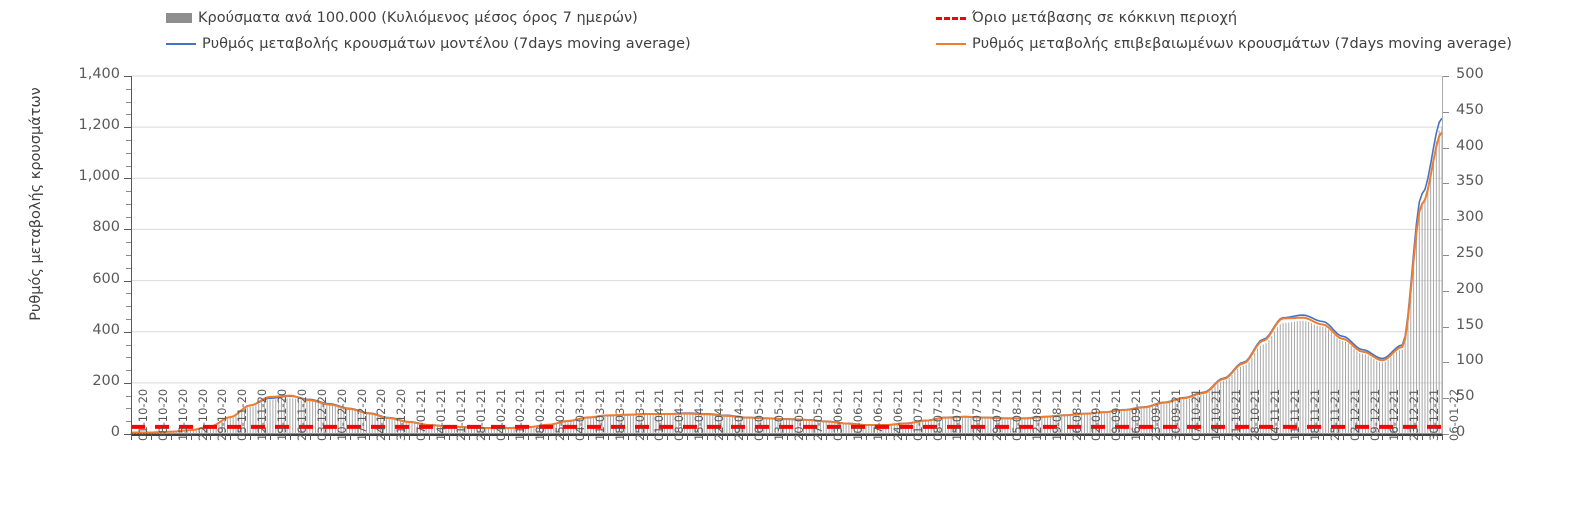 The width and height of the screenshot is (1579, 520). Describe the element at coordinates (1096, 414) in the screenshot. I see `x-tick-label: 02-09-21` at that location.